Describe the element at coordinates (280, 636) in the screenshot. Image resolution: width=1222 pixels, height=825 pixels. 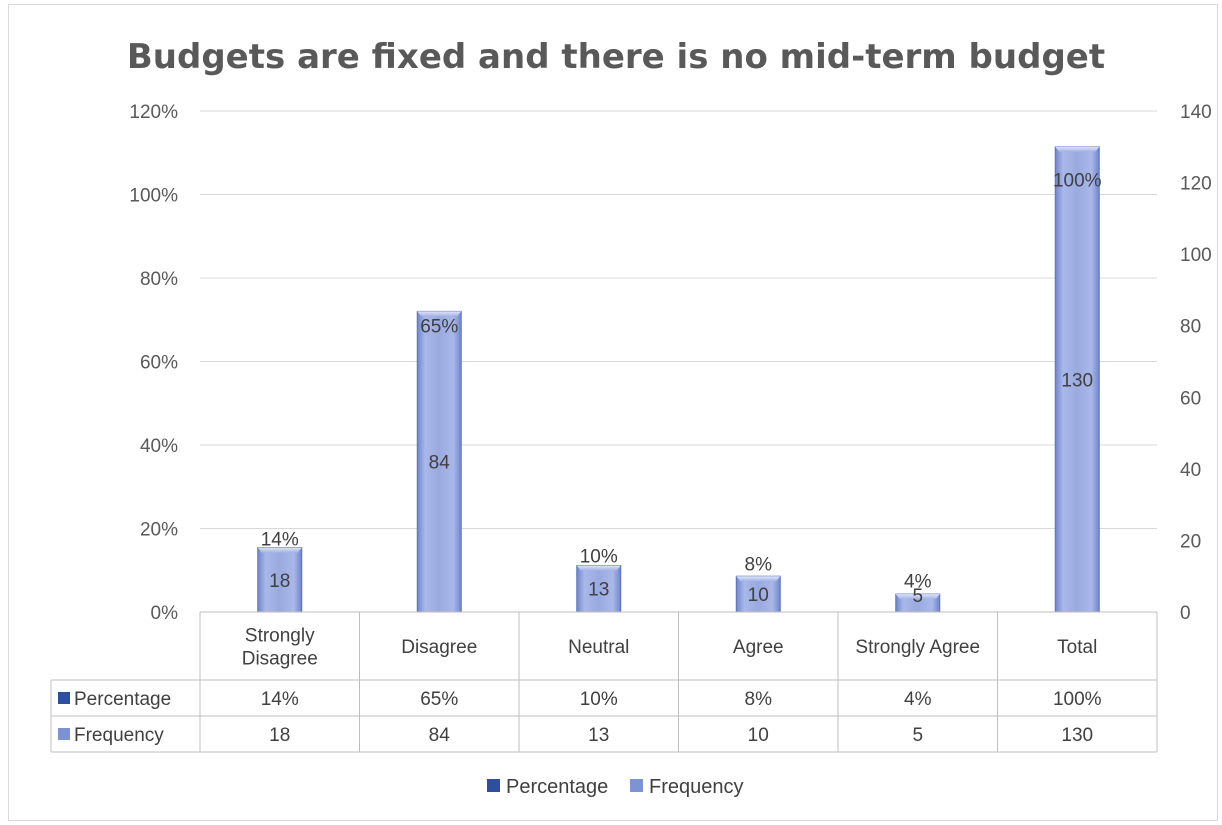
I see `category-label: Strongly` at that location.